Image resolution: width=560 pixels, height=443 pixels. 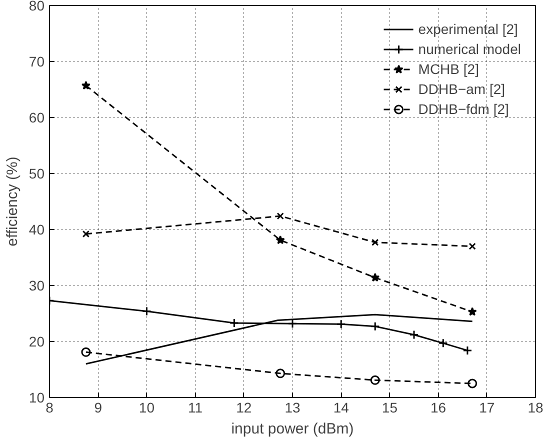 I want to click on x-tick-label: 10, so click(x=146, y=408).